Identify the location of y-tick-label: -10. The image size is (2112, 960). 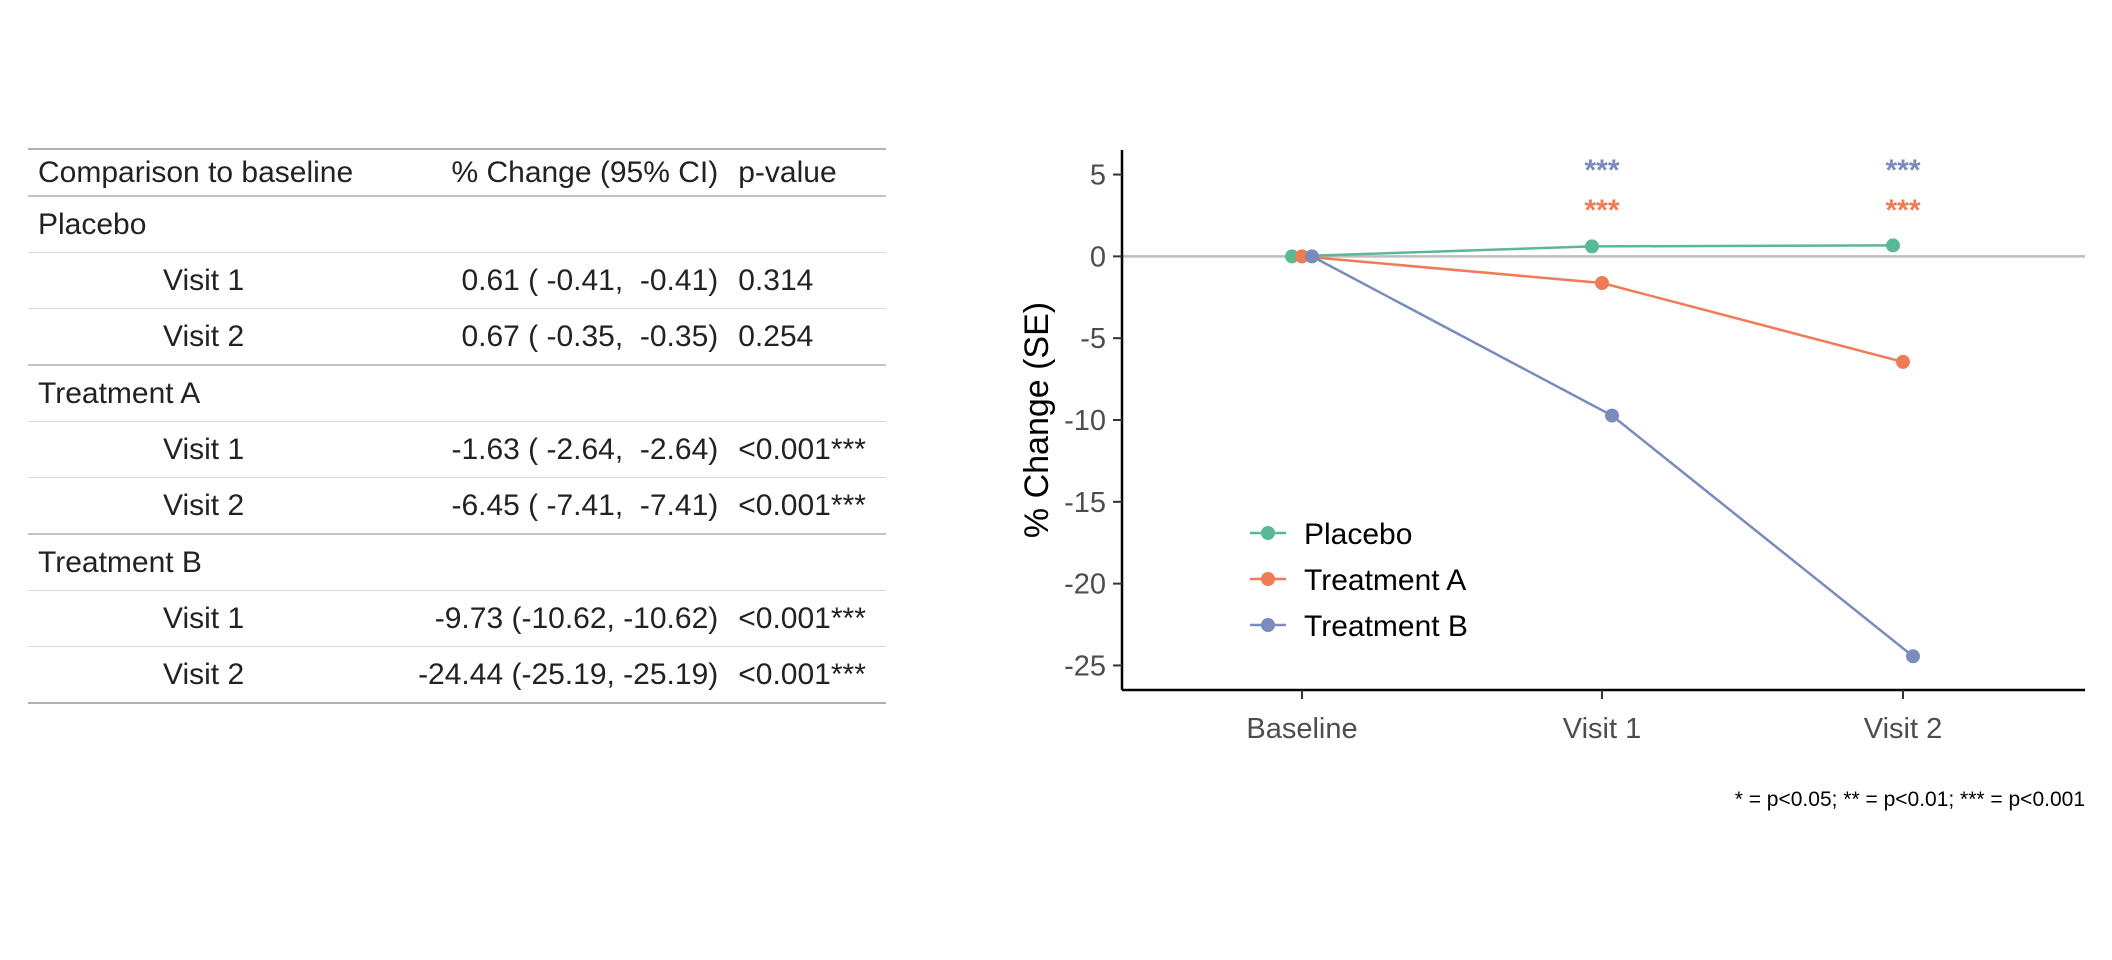
(1085, 421).